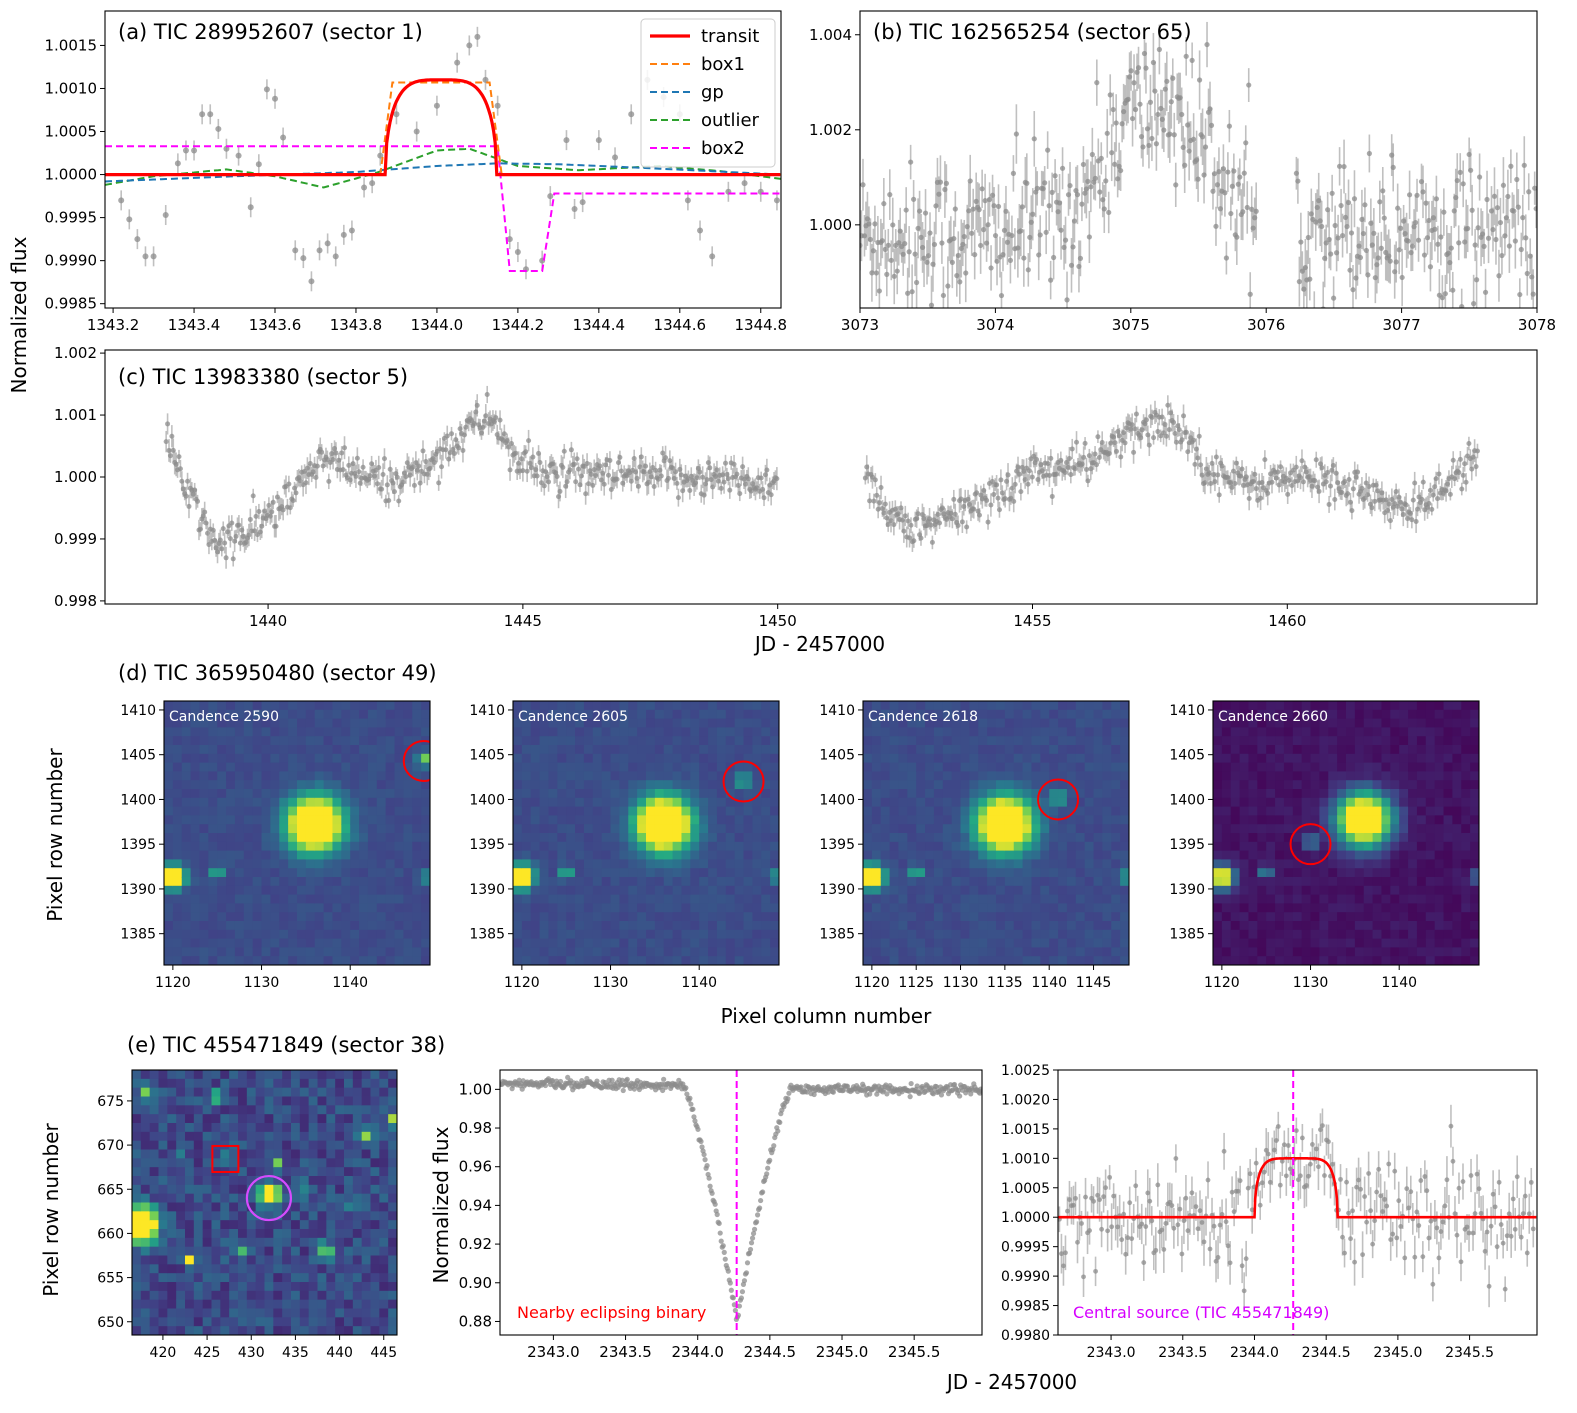 The width and height of the screenshot is (1577, 1413). I want to click on x-tick-label: 1343.8, so click(356, 325).